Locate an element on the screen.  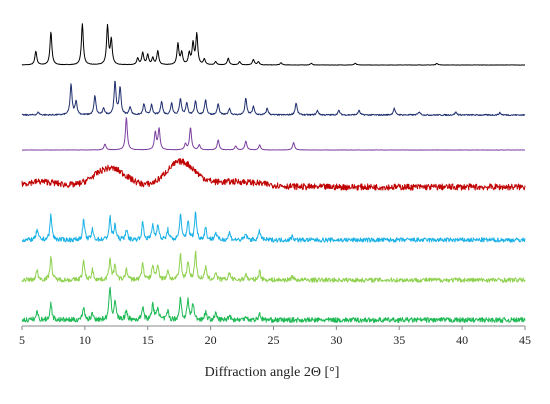
x-tick-label: 5 is located at coordinates (22, 340).